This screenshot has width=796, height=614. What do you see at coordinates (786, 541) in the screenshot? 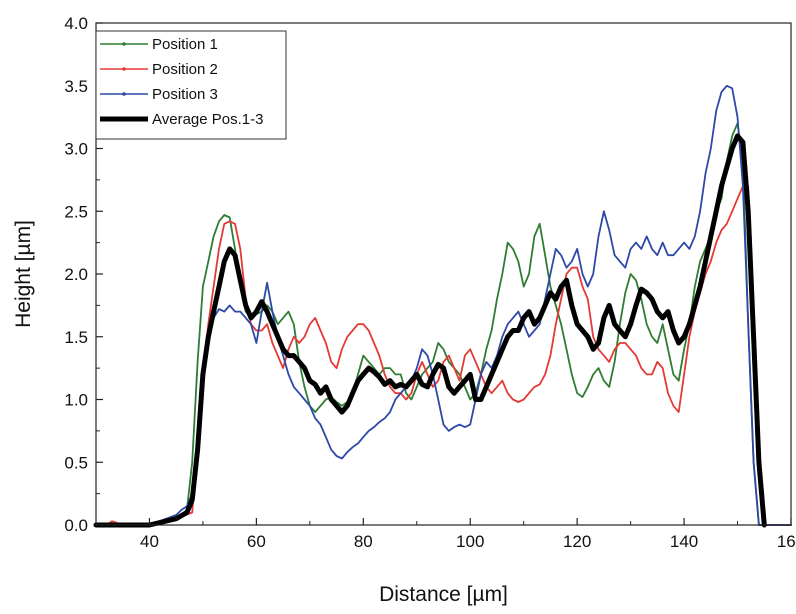
I see `x-tick-label: 160` at bounding box center [786, 541].